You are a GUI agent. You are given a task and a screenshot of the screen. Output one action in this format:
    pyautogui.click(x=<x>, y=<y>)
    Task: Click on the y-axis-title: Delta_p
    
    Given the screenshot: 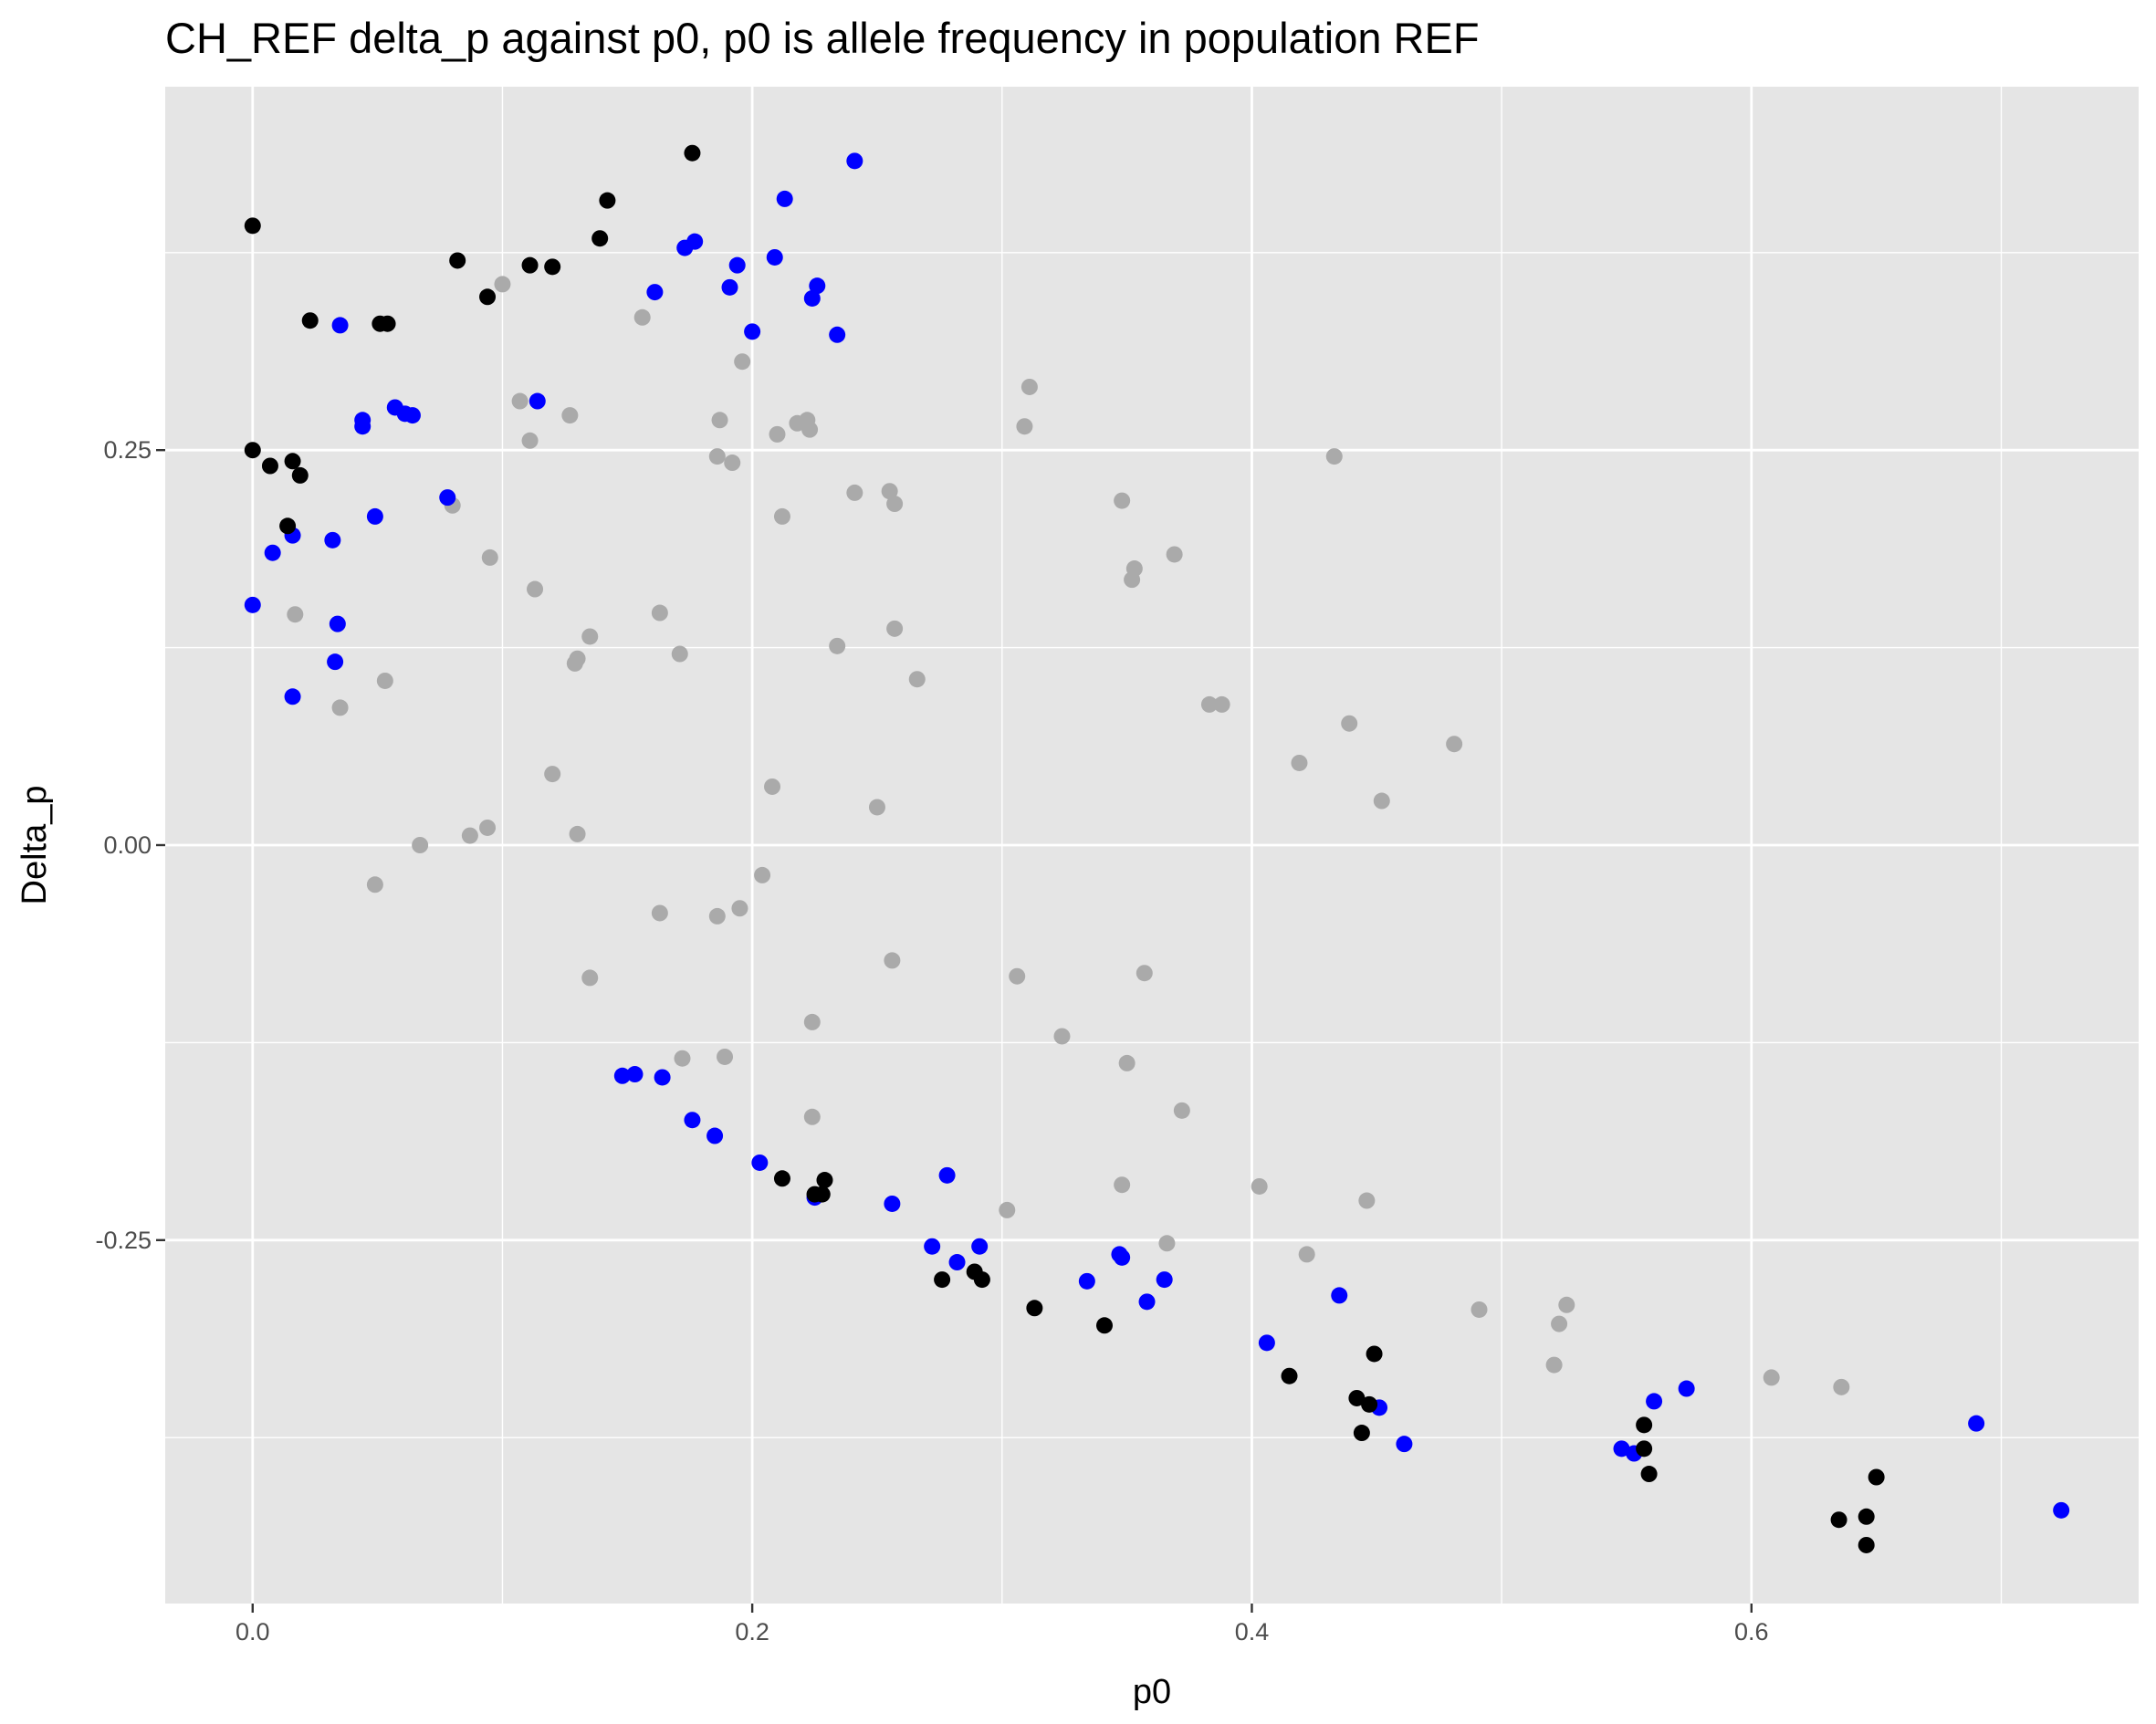 What is the action you would take?
    pyautogui.click(x=35, y=846)
    